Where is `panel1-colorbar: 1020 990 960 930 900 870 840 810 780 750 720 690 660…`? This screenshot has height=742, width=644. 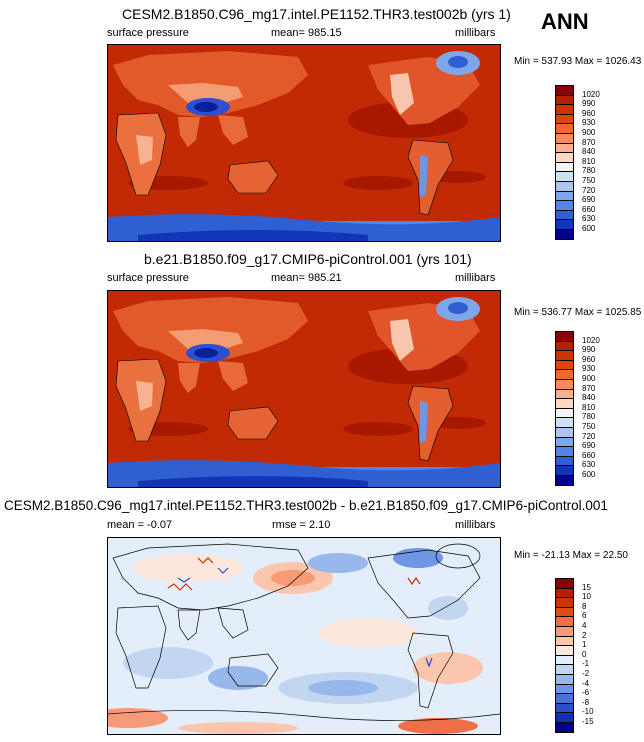
panel1-colorbar: 1020 990 960 930 900 870 840 810 780 750 720 690 660… is located at coordinates (577, 162).